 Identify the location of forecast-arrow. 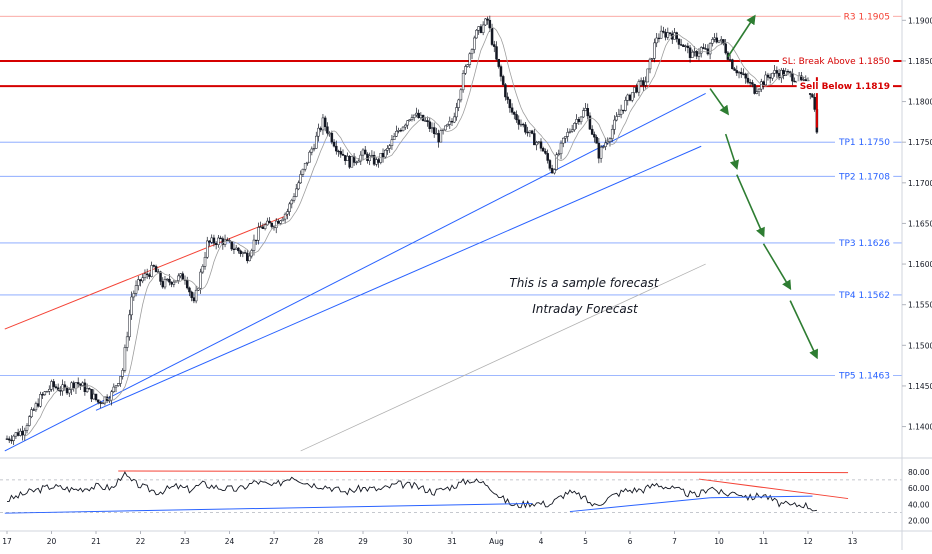
(803, 330).